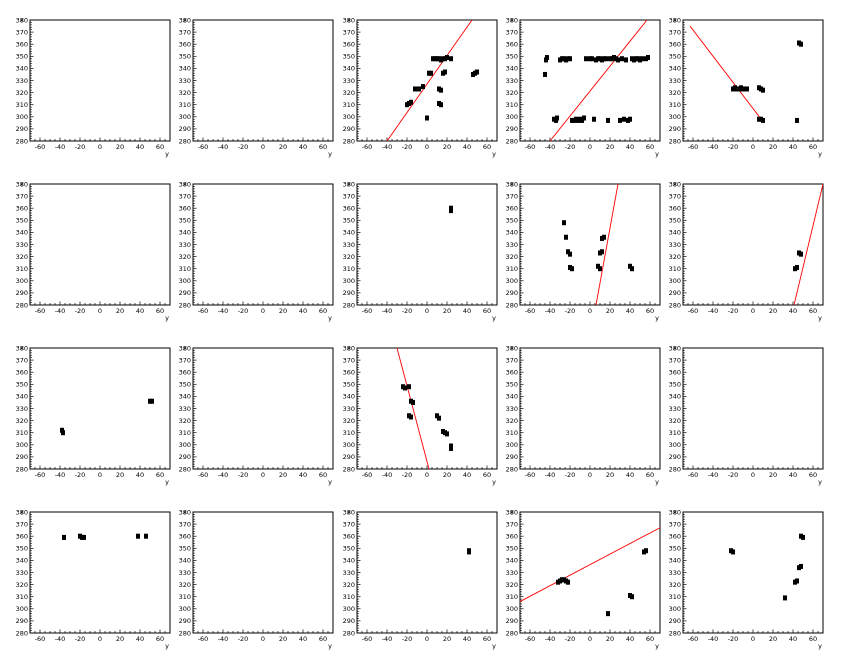 The image size is (851, 656). Describe the element at coordinates (429, 80) in the screenshot. I see `fit-line` at that location.